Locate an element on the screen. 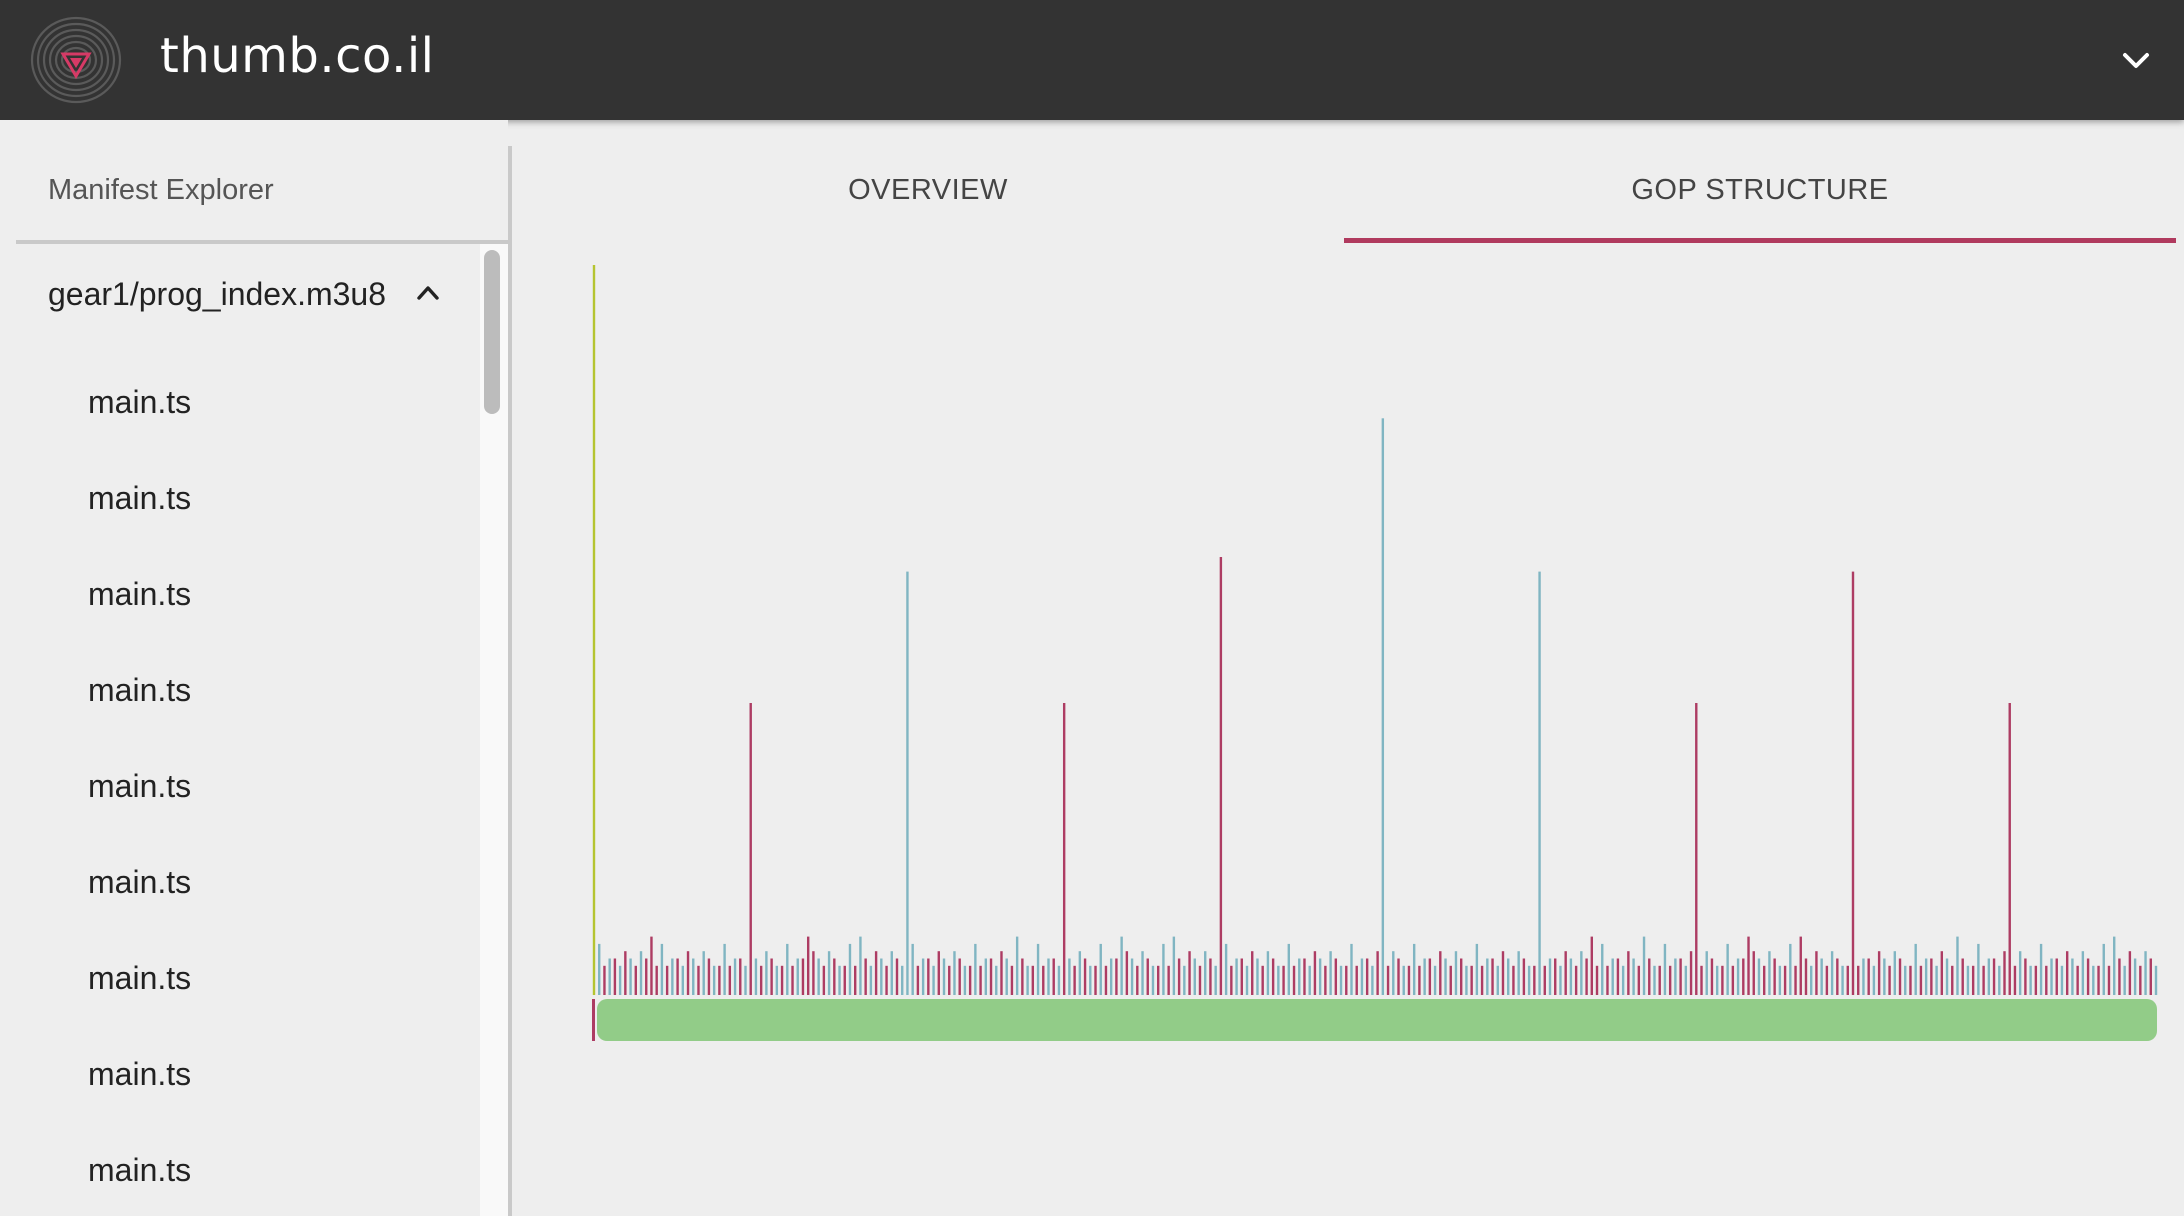 The height and width of the screenshot is (1216, 2184). tree-root-playlist: gear1/prog_index.m3u8 is located at coordinates (245, 294).